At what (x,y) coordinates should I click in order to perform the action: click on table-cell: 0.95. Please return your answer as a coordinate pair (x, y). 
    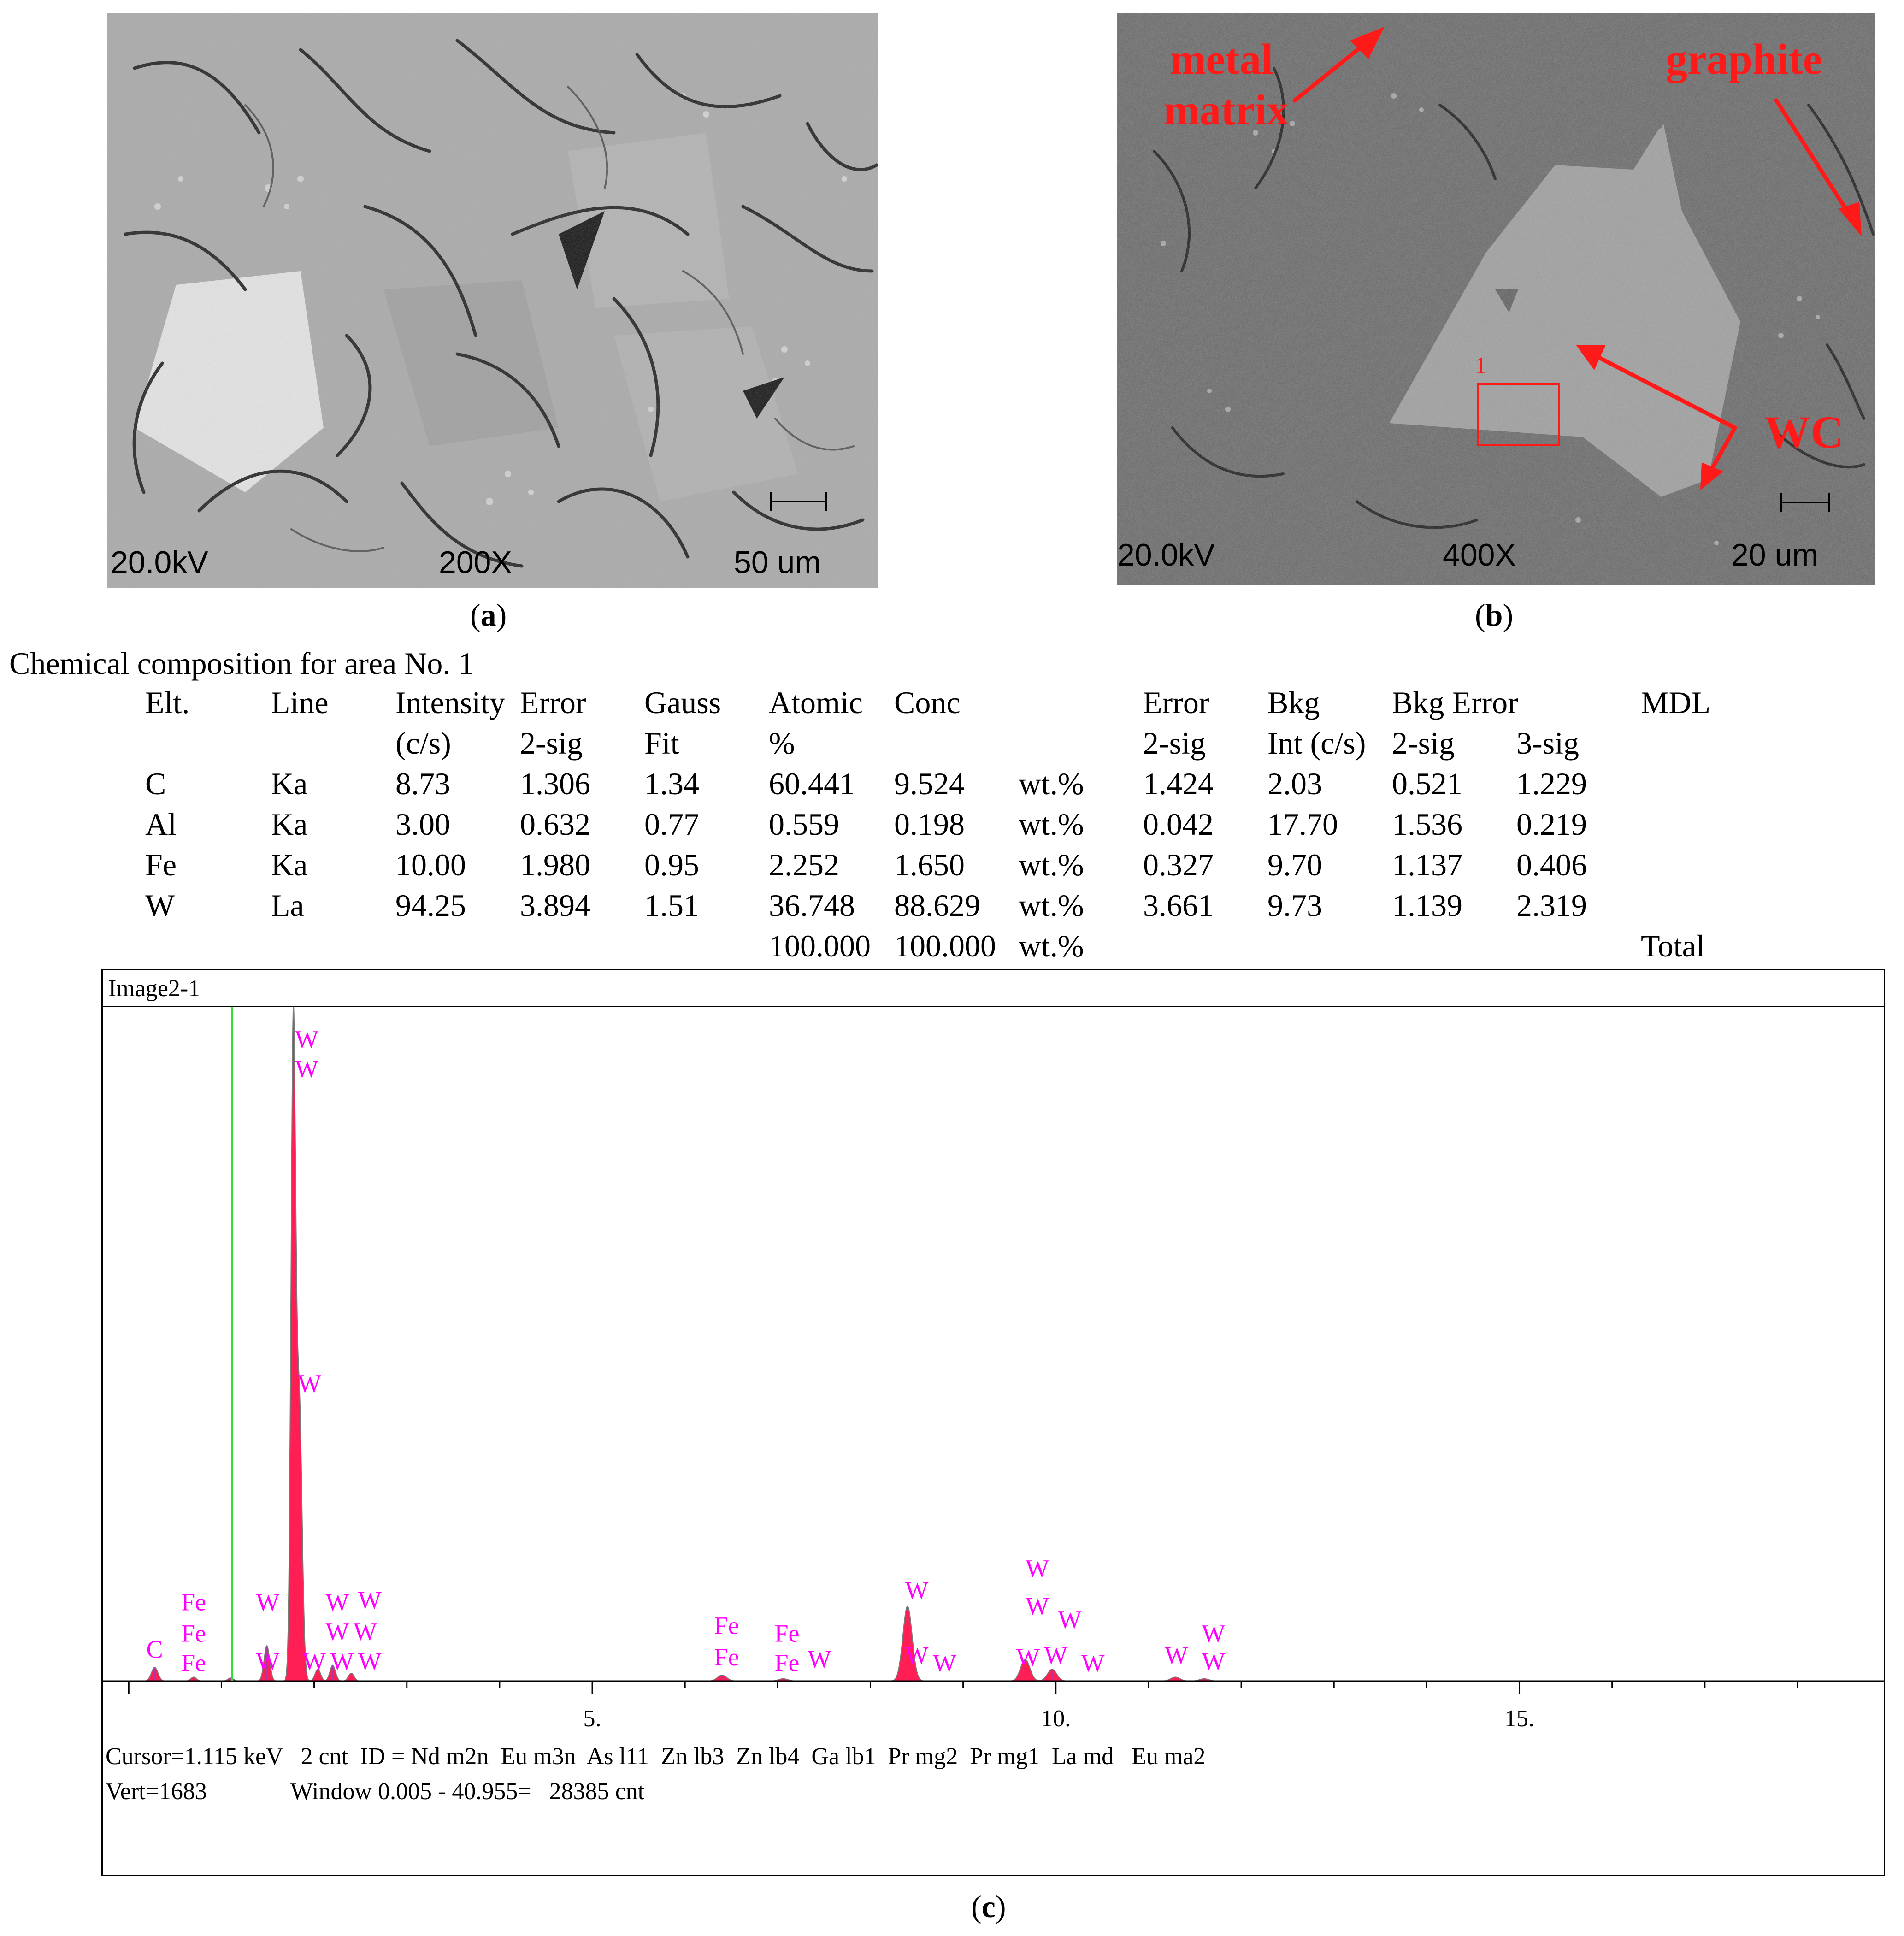
    Looking at the image, I should click on (672, 865).